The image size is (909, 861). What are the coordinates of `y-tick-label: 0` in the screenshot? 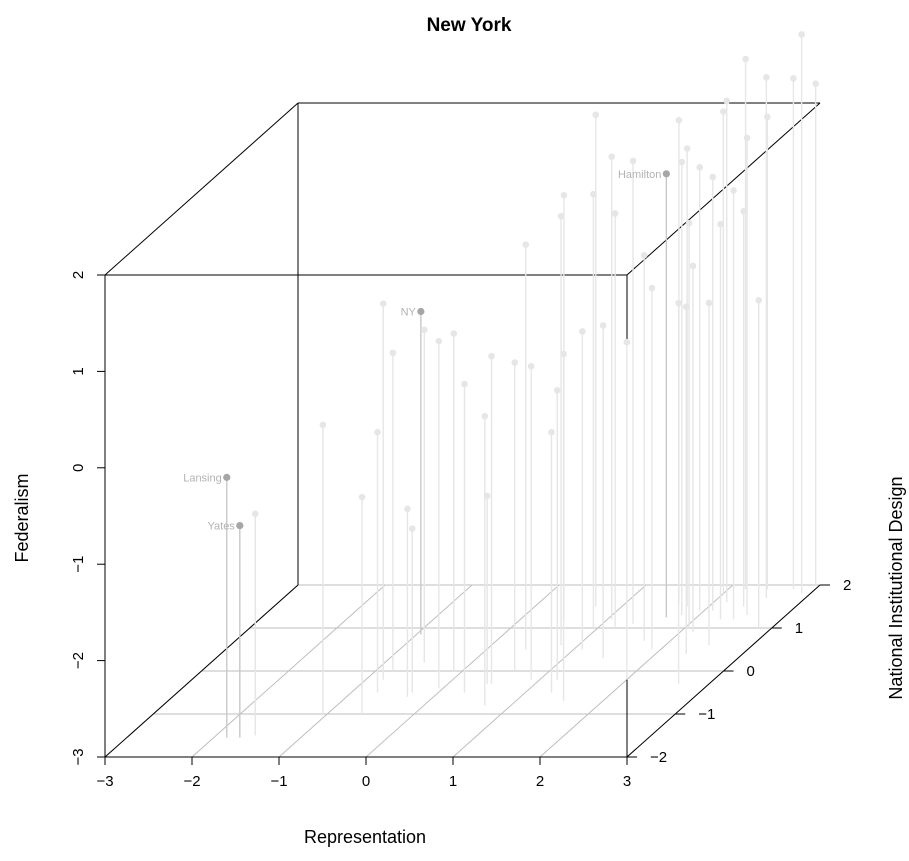 It's located at (751, 671).